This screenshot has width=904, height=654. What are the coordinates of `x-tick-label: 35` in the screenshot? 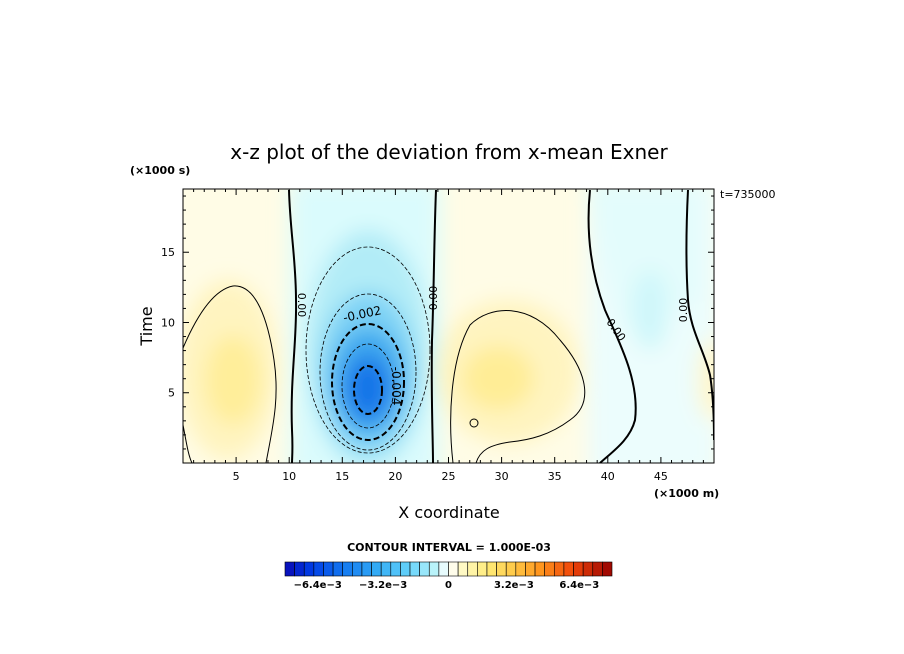 It's located at (555, 476).